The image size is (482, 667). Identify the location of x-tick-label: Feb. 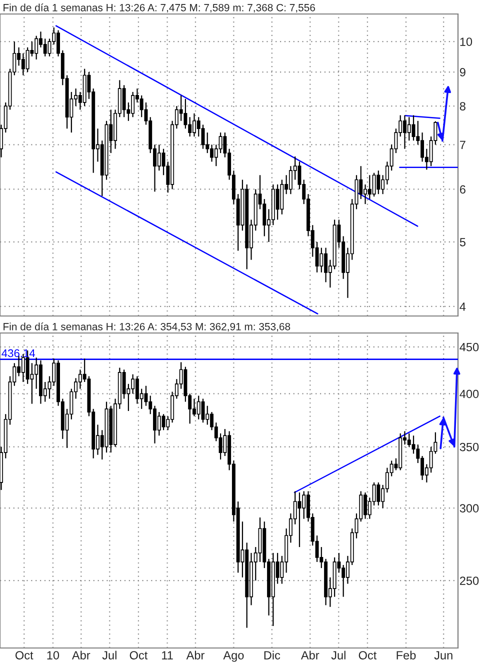
(406, 655).